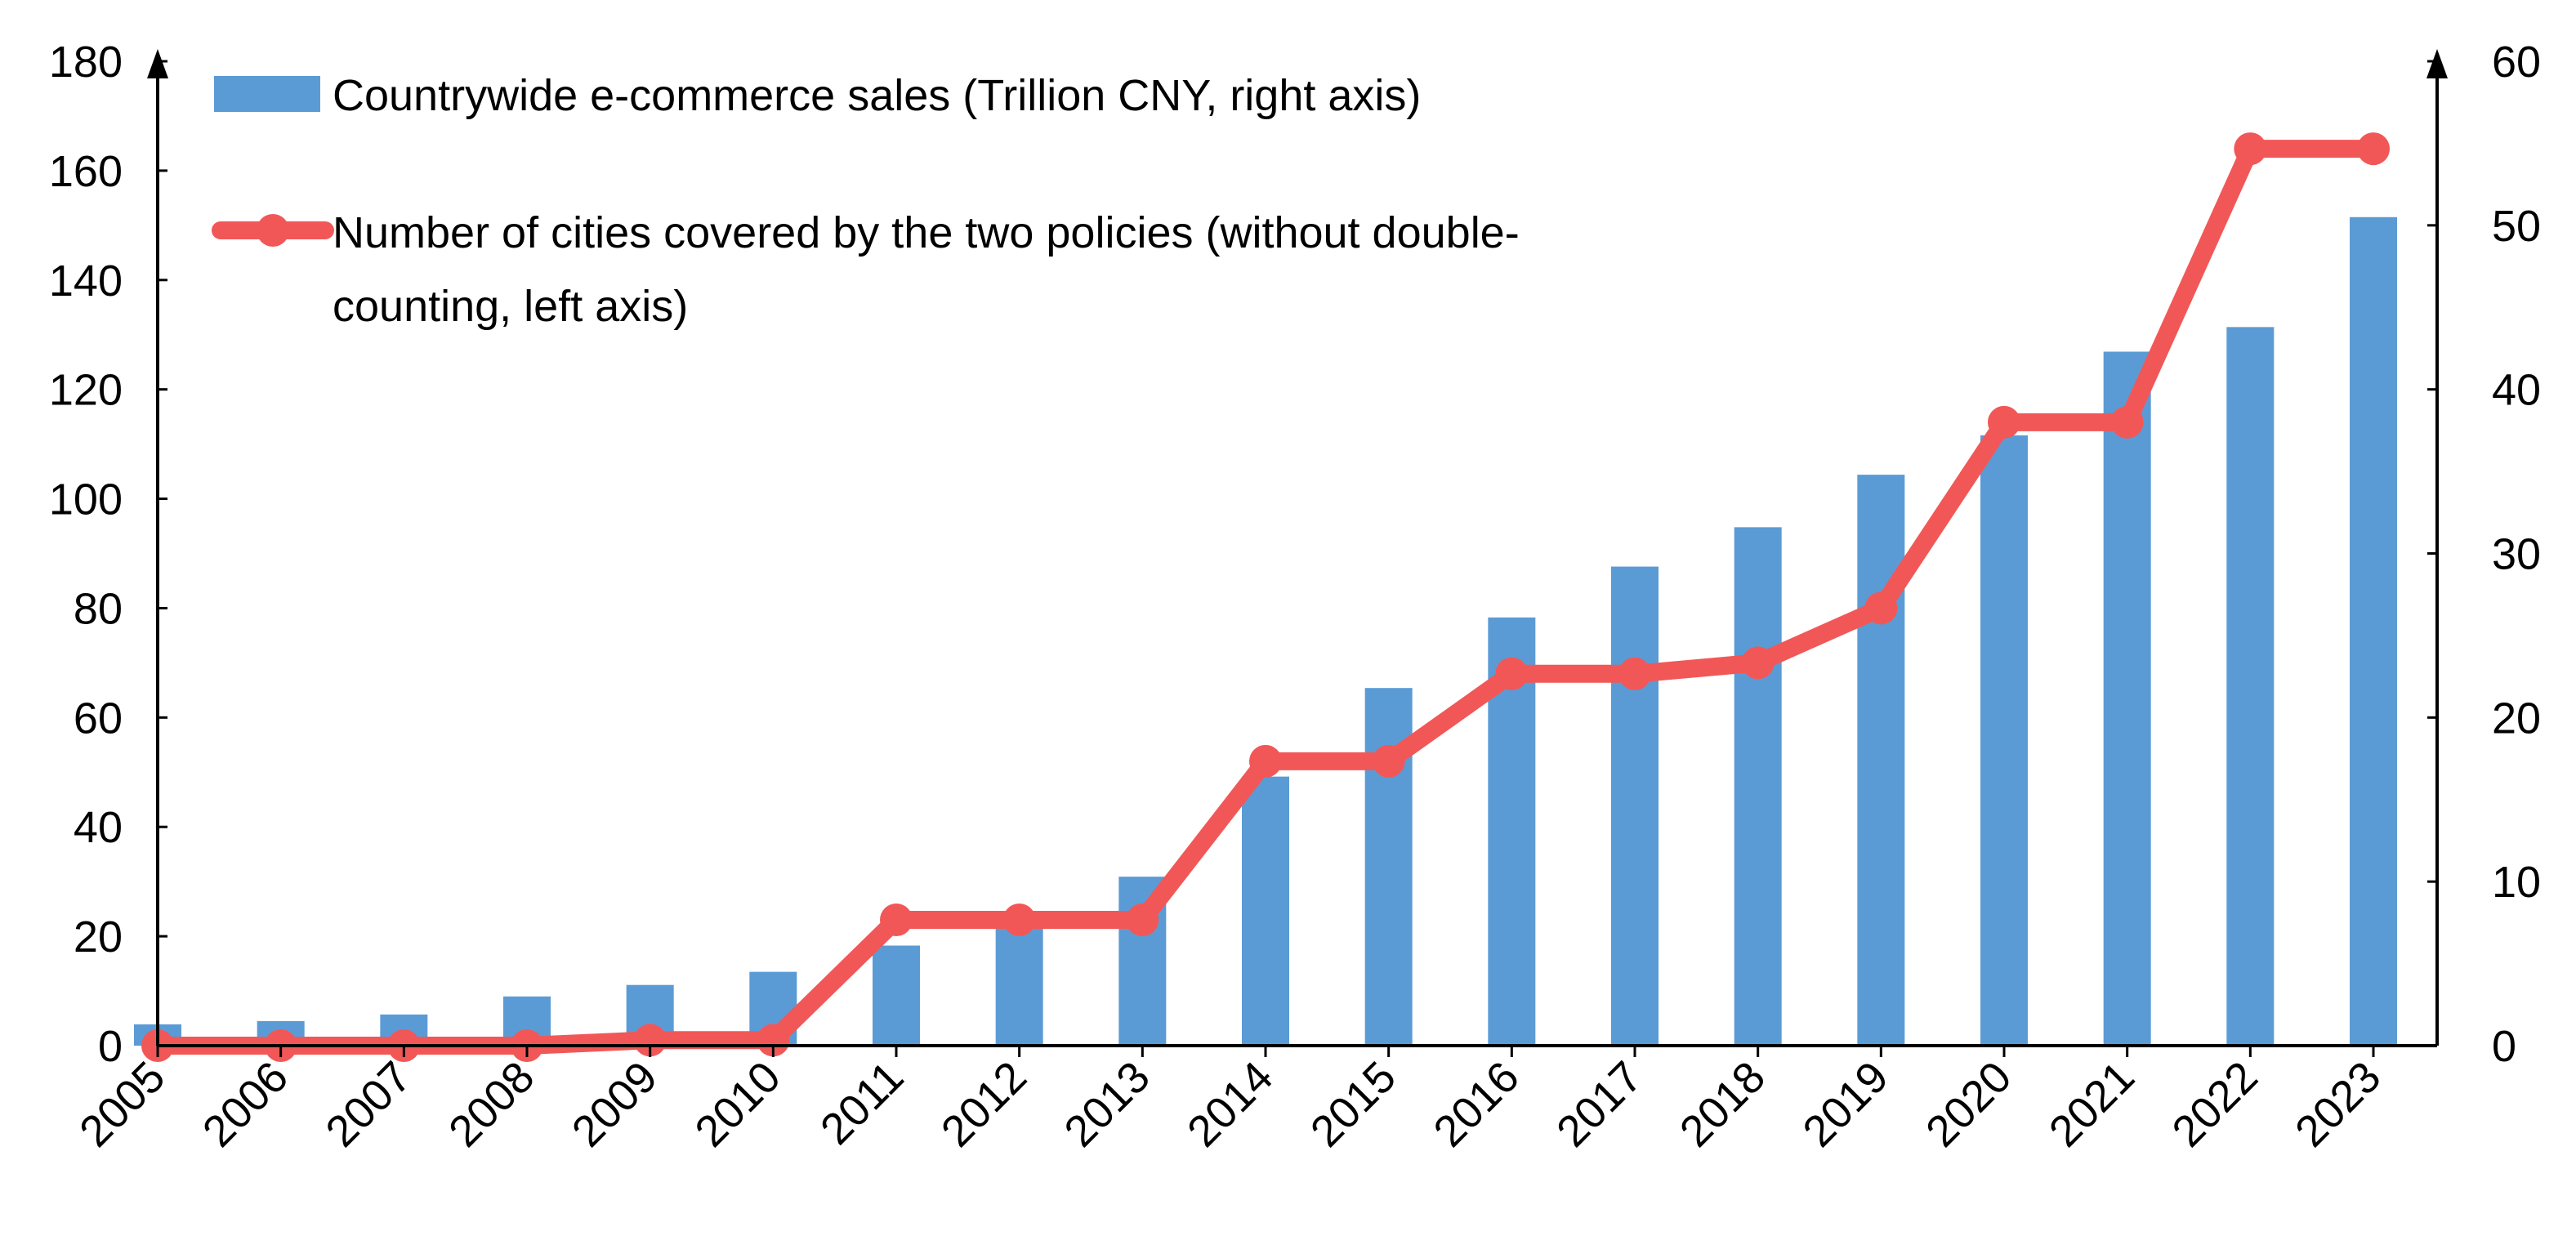 The width and height of the screenshot is (2576, 1236). Describe the element at coordinates (368, 1104) in the screenshot. I see `x-tick-label-2007: 2007` at that location.